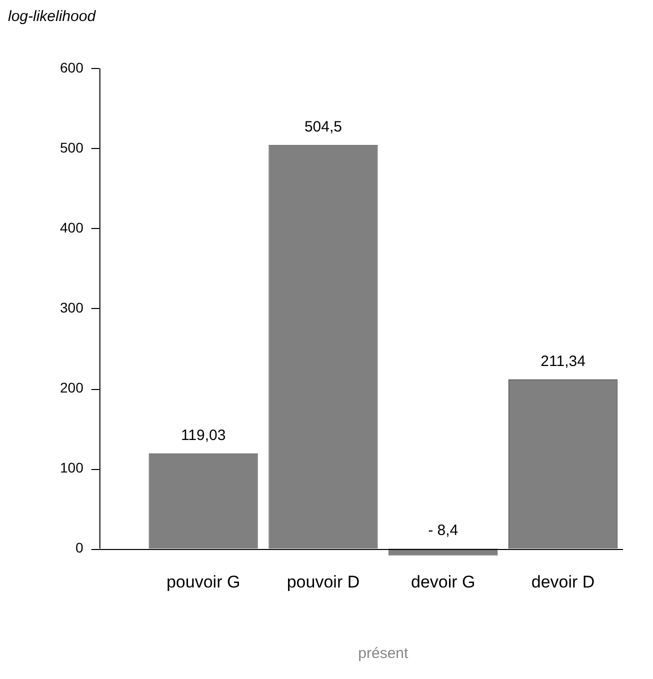 This screenshot has width=653, height=679. Describe the element at coordinates (72, 227) in the screenshot. I see `y-tick-label: 400` at that location.